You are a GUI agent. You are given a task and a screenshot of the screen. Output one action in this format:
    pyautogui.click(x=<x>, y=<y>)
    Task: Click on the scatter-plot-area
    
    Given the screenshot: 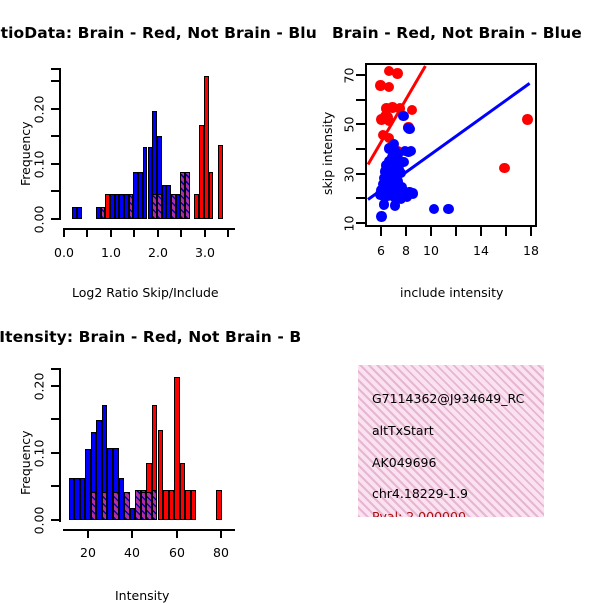 What is the action you would take?
    pyautogui.click(x=451, y=145)
    